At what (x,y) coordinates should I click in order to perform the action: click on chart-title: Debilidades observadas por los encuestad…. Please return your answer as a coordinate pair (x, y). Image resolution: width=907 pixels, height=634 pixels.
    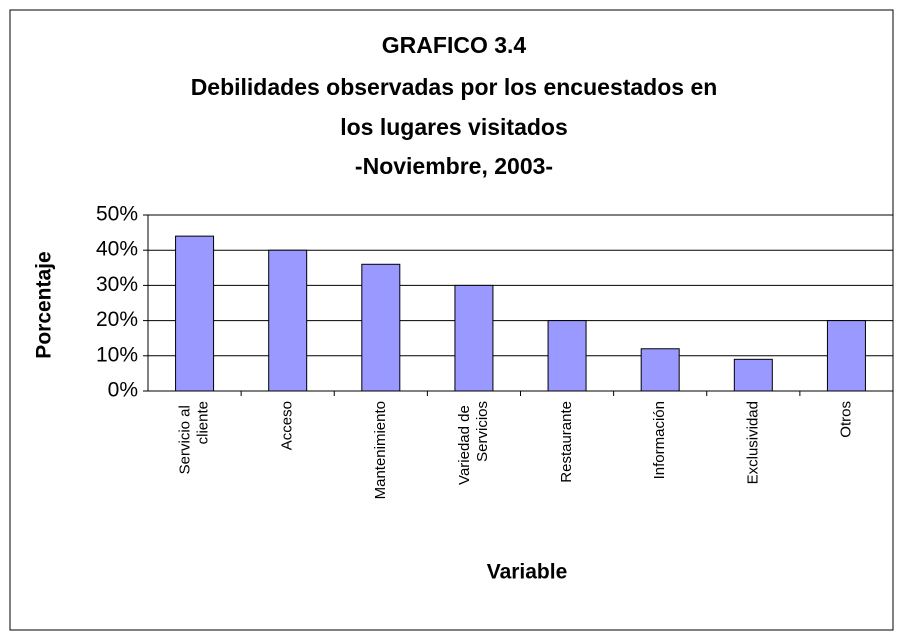
    Looking at the image, I should click on (454, 87).